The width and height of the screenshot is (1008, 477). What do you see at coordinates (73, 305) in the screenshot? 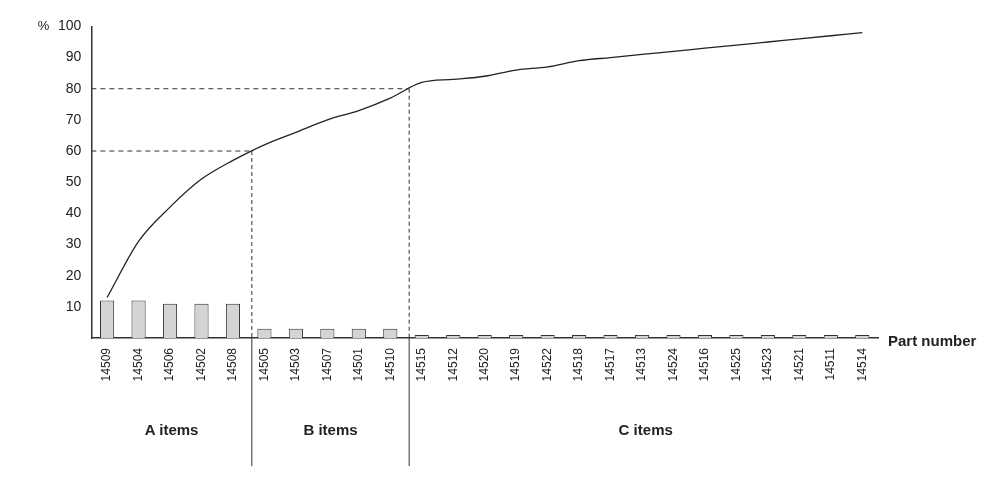
I see `y-tick-label: 10` at bounding box center [73, 305].